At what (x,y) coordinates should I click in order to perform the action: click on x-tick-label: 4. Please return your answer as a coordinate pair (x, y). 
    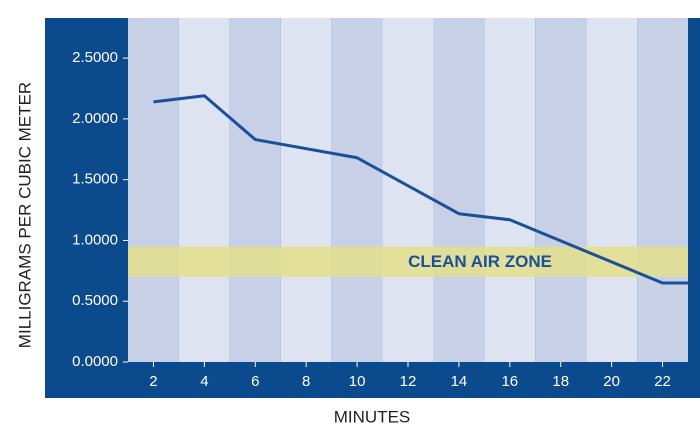
    Looking at the image, I should click on (204, 381).